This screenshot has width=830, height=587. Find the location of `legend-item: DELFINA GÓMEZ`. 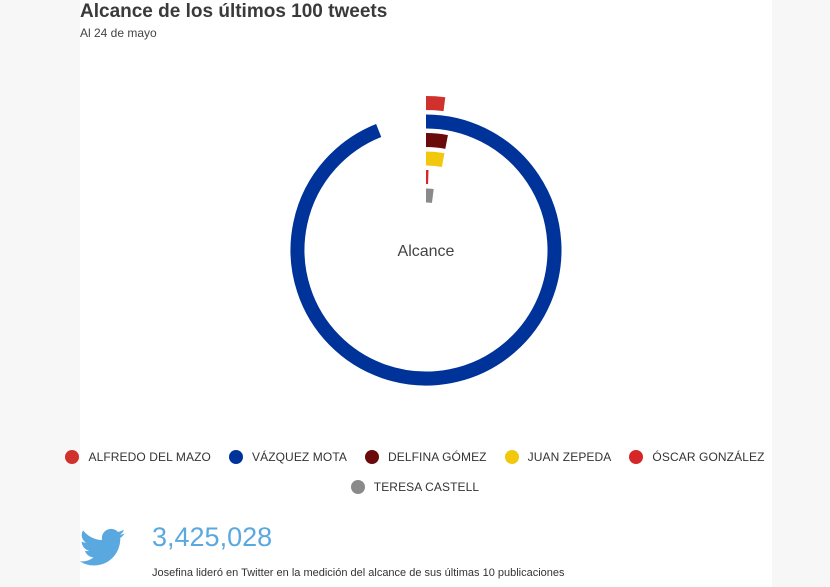

legend-item: DELFINA GÓMEZ is located at coordinates (425, 457).